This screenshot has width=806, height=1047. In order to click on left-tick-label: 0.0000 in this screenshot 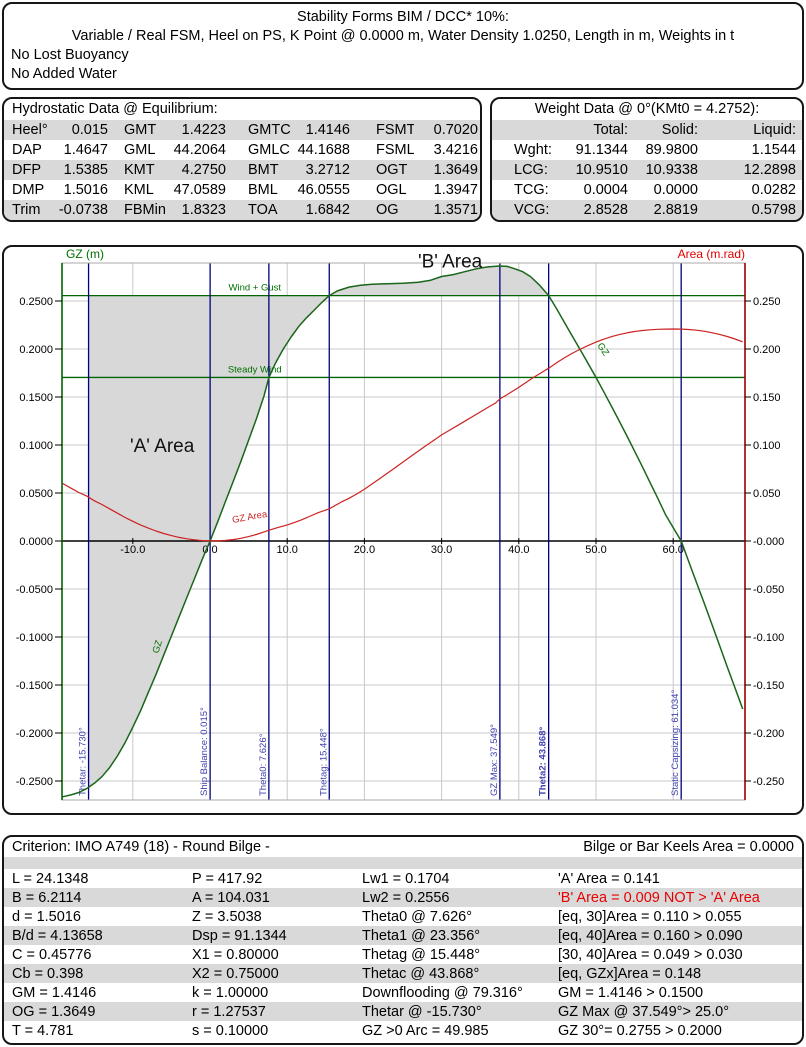, I will do `click(36, 542)`.